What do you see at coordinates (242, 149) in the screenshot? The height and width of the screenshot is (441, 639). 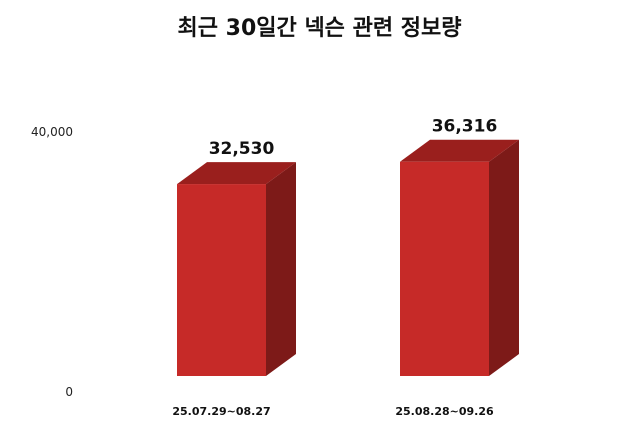 I see `bar-value-label: 32,530` at bounding box center [242, 149].